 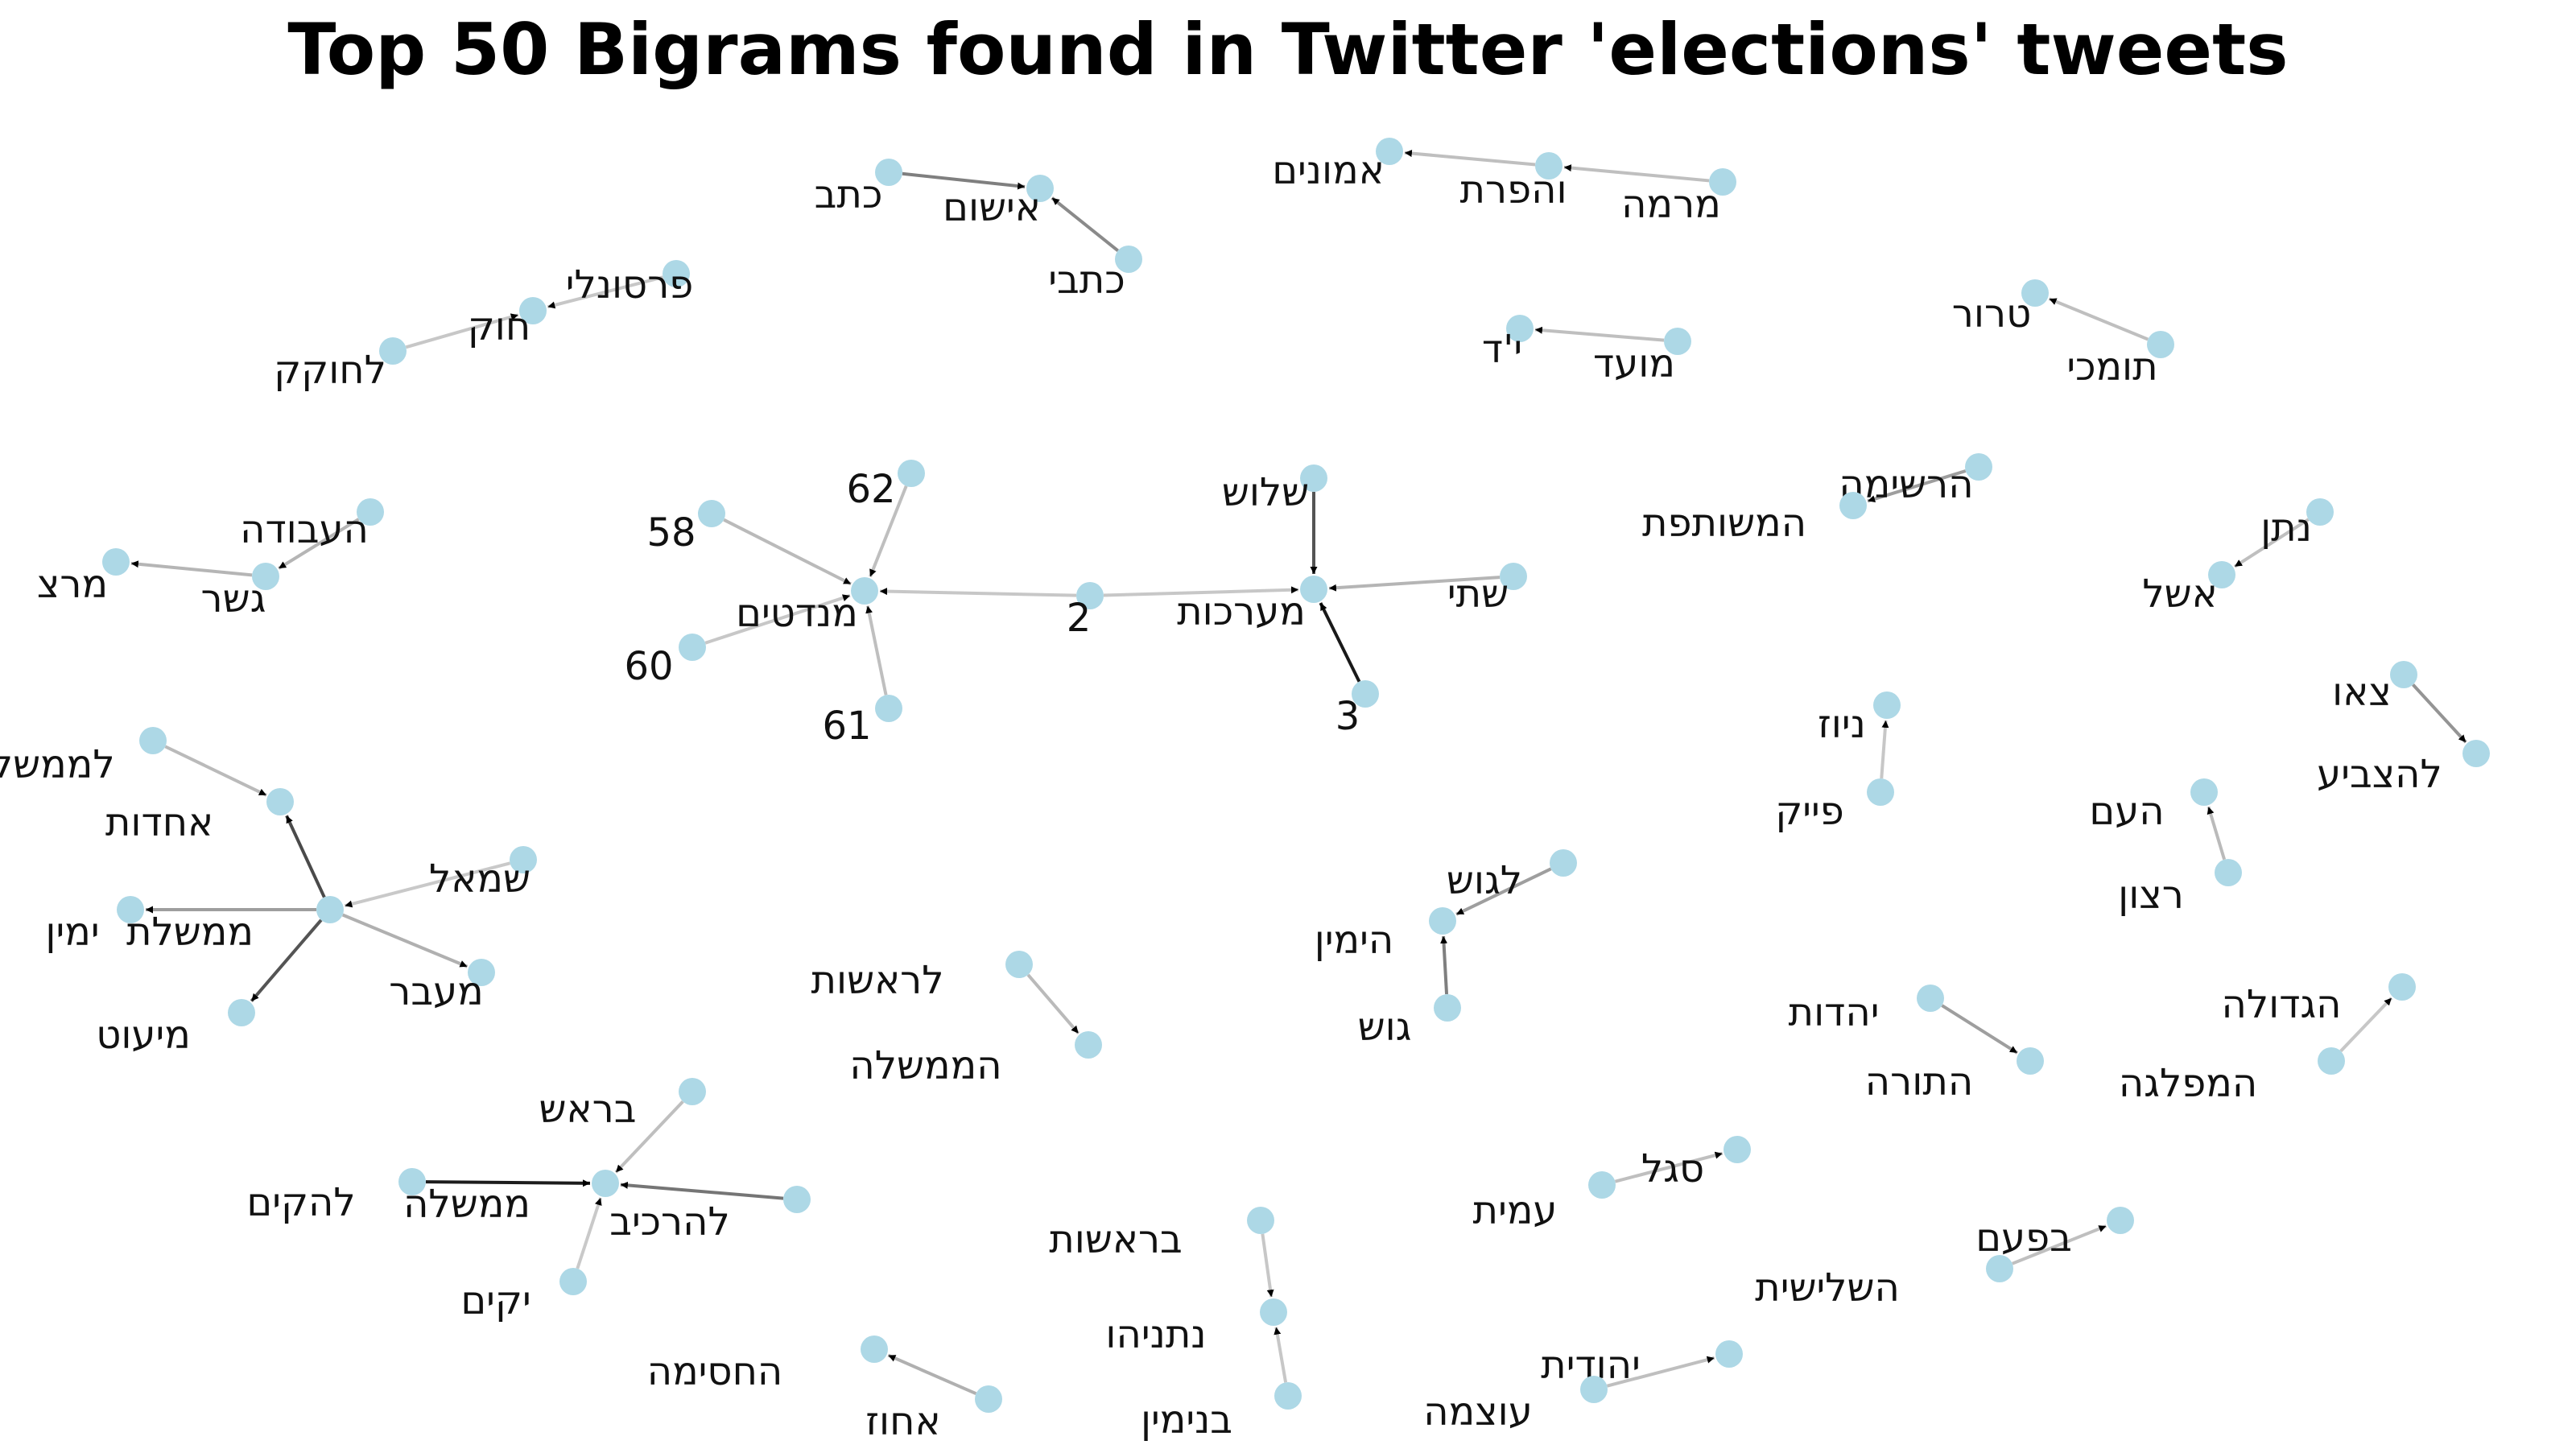 I want to click on node-dot-maavar, so click(x=482, y=972).